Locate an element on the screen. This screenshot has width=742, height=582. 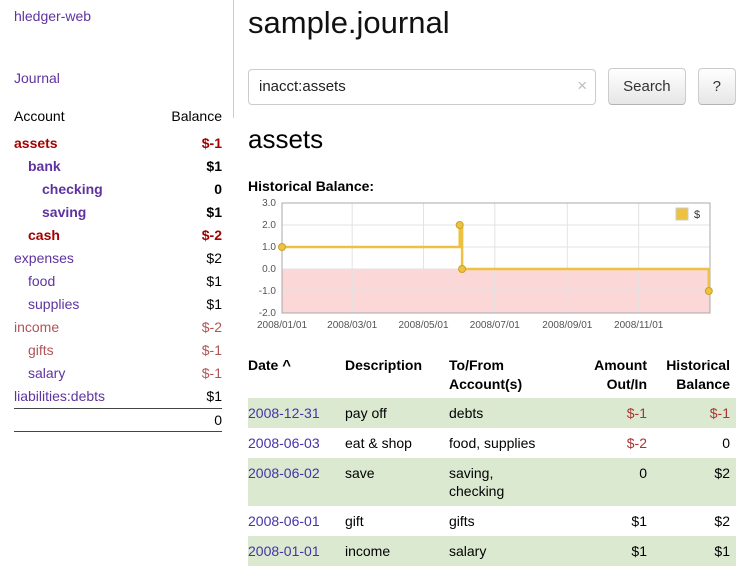
account-link: cash is located at coordinates (44, 235).